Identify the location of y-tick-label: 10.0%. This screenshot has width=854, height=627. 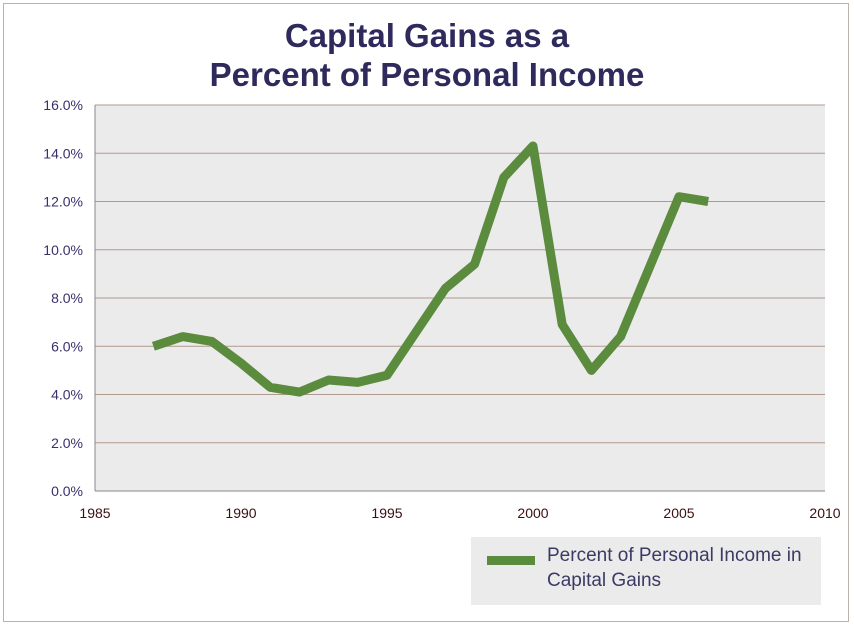
(63, 250).